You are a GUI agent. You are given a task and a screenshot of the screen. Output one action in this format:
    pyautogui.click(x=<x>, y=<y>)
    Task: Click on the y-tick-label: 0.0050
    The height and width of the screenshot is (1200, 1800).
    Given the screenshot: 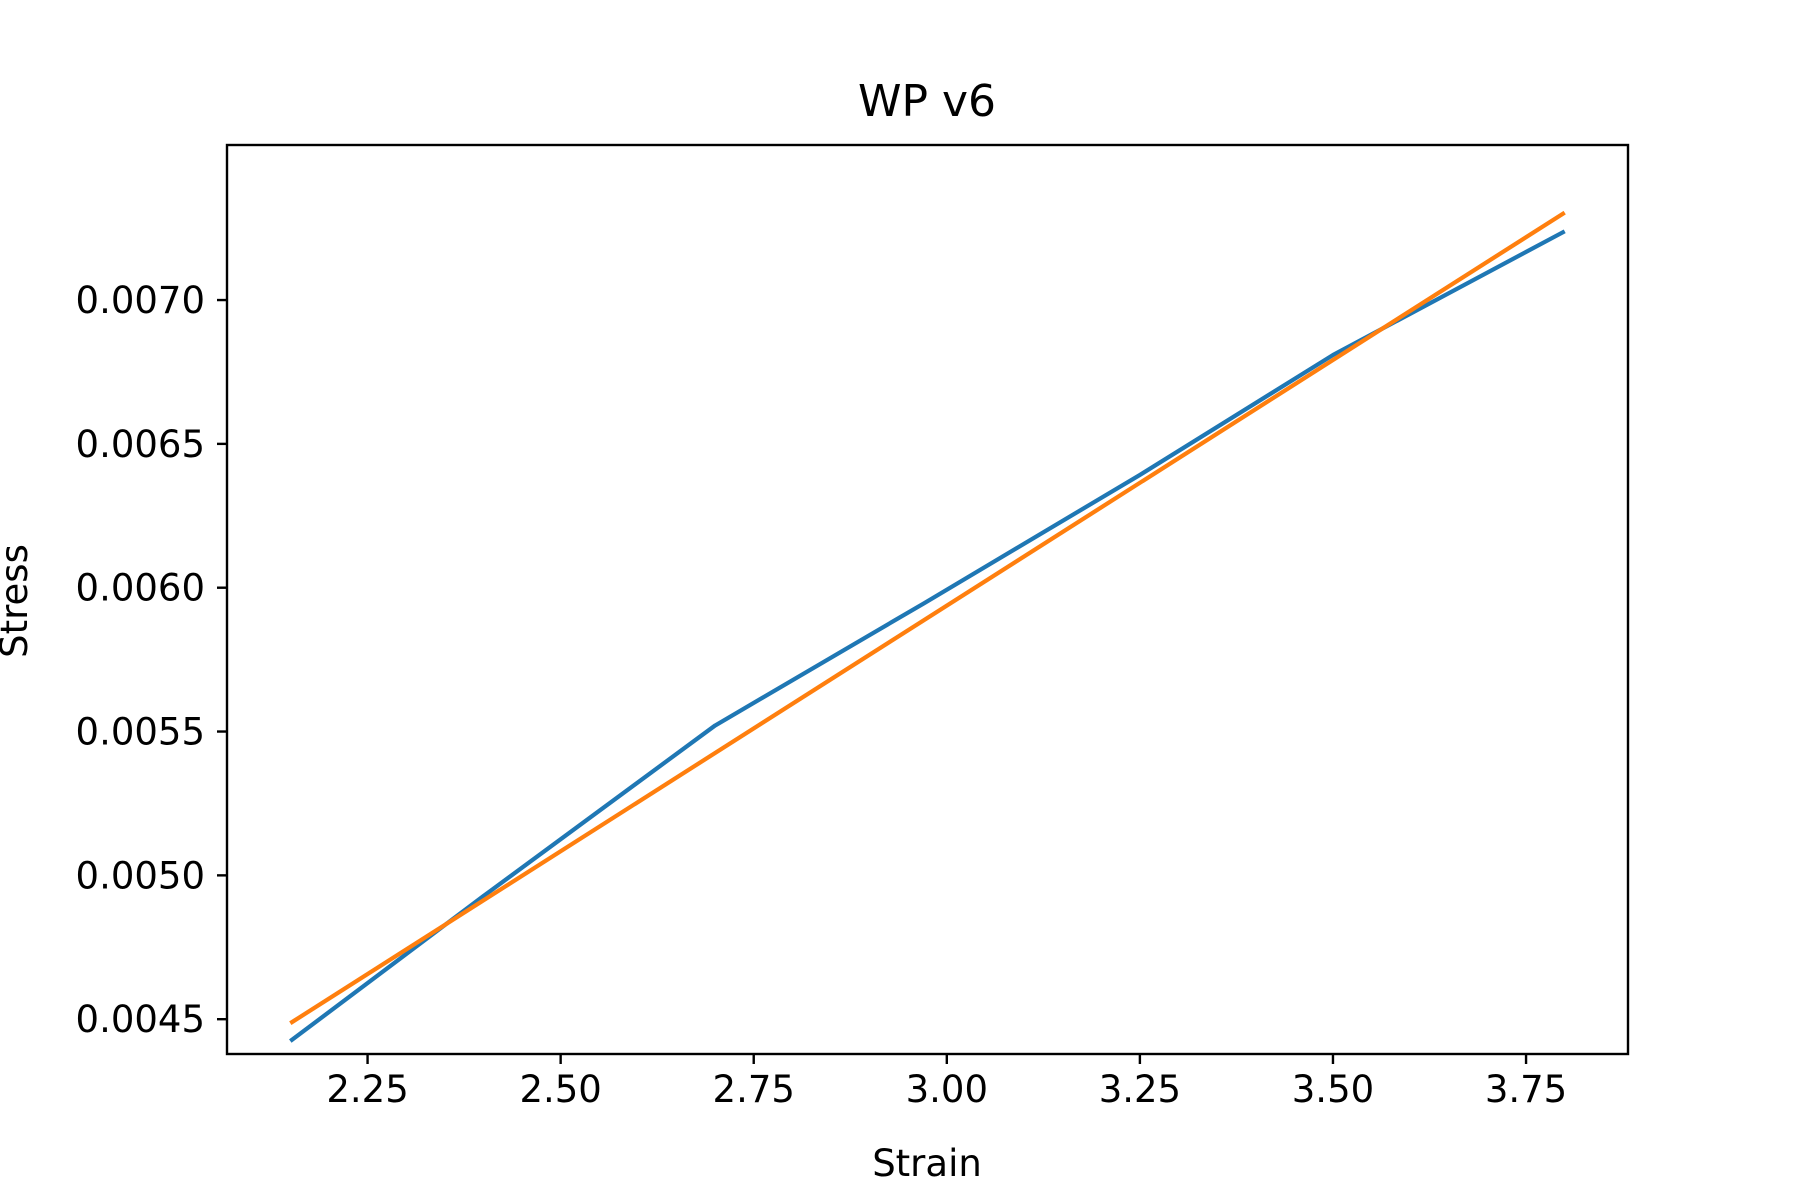 What is the action you would take?
    pyautogui.click(x=140, y=875)
    